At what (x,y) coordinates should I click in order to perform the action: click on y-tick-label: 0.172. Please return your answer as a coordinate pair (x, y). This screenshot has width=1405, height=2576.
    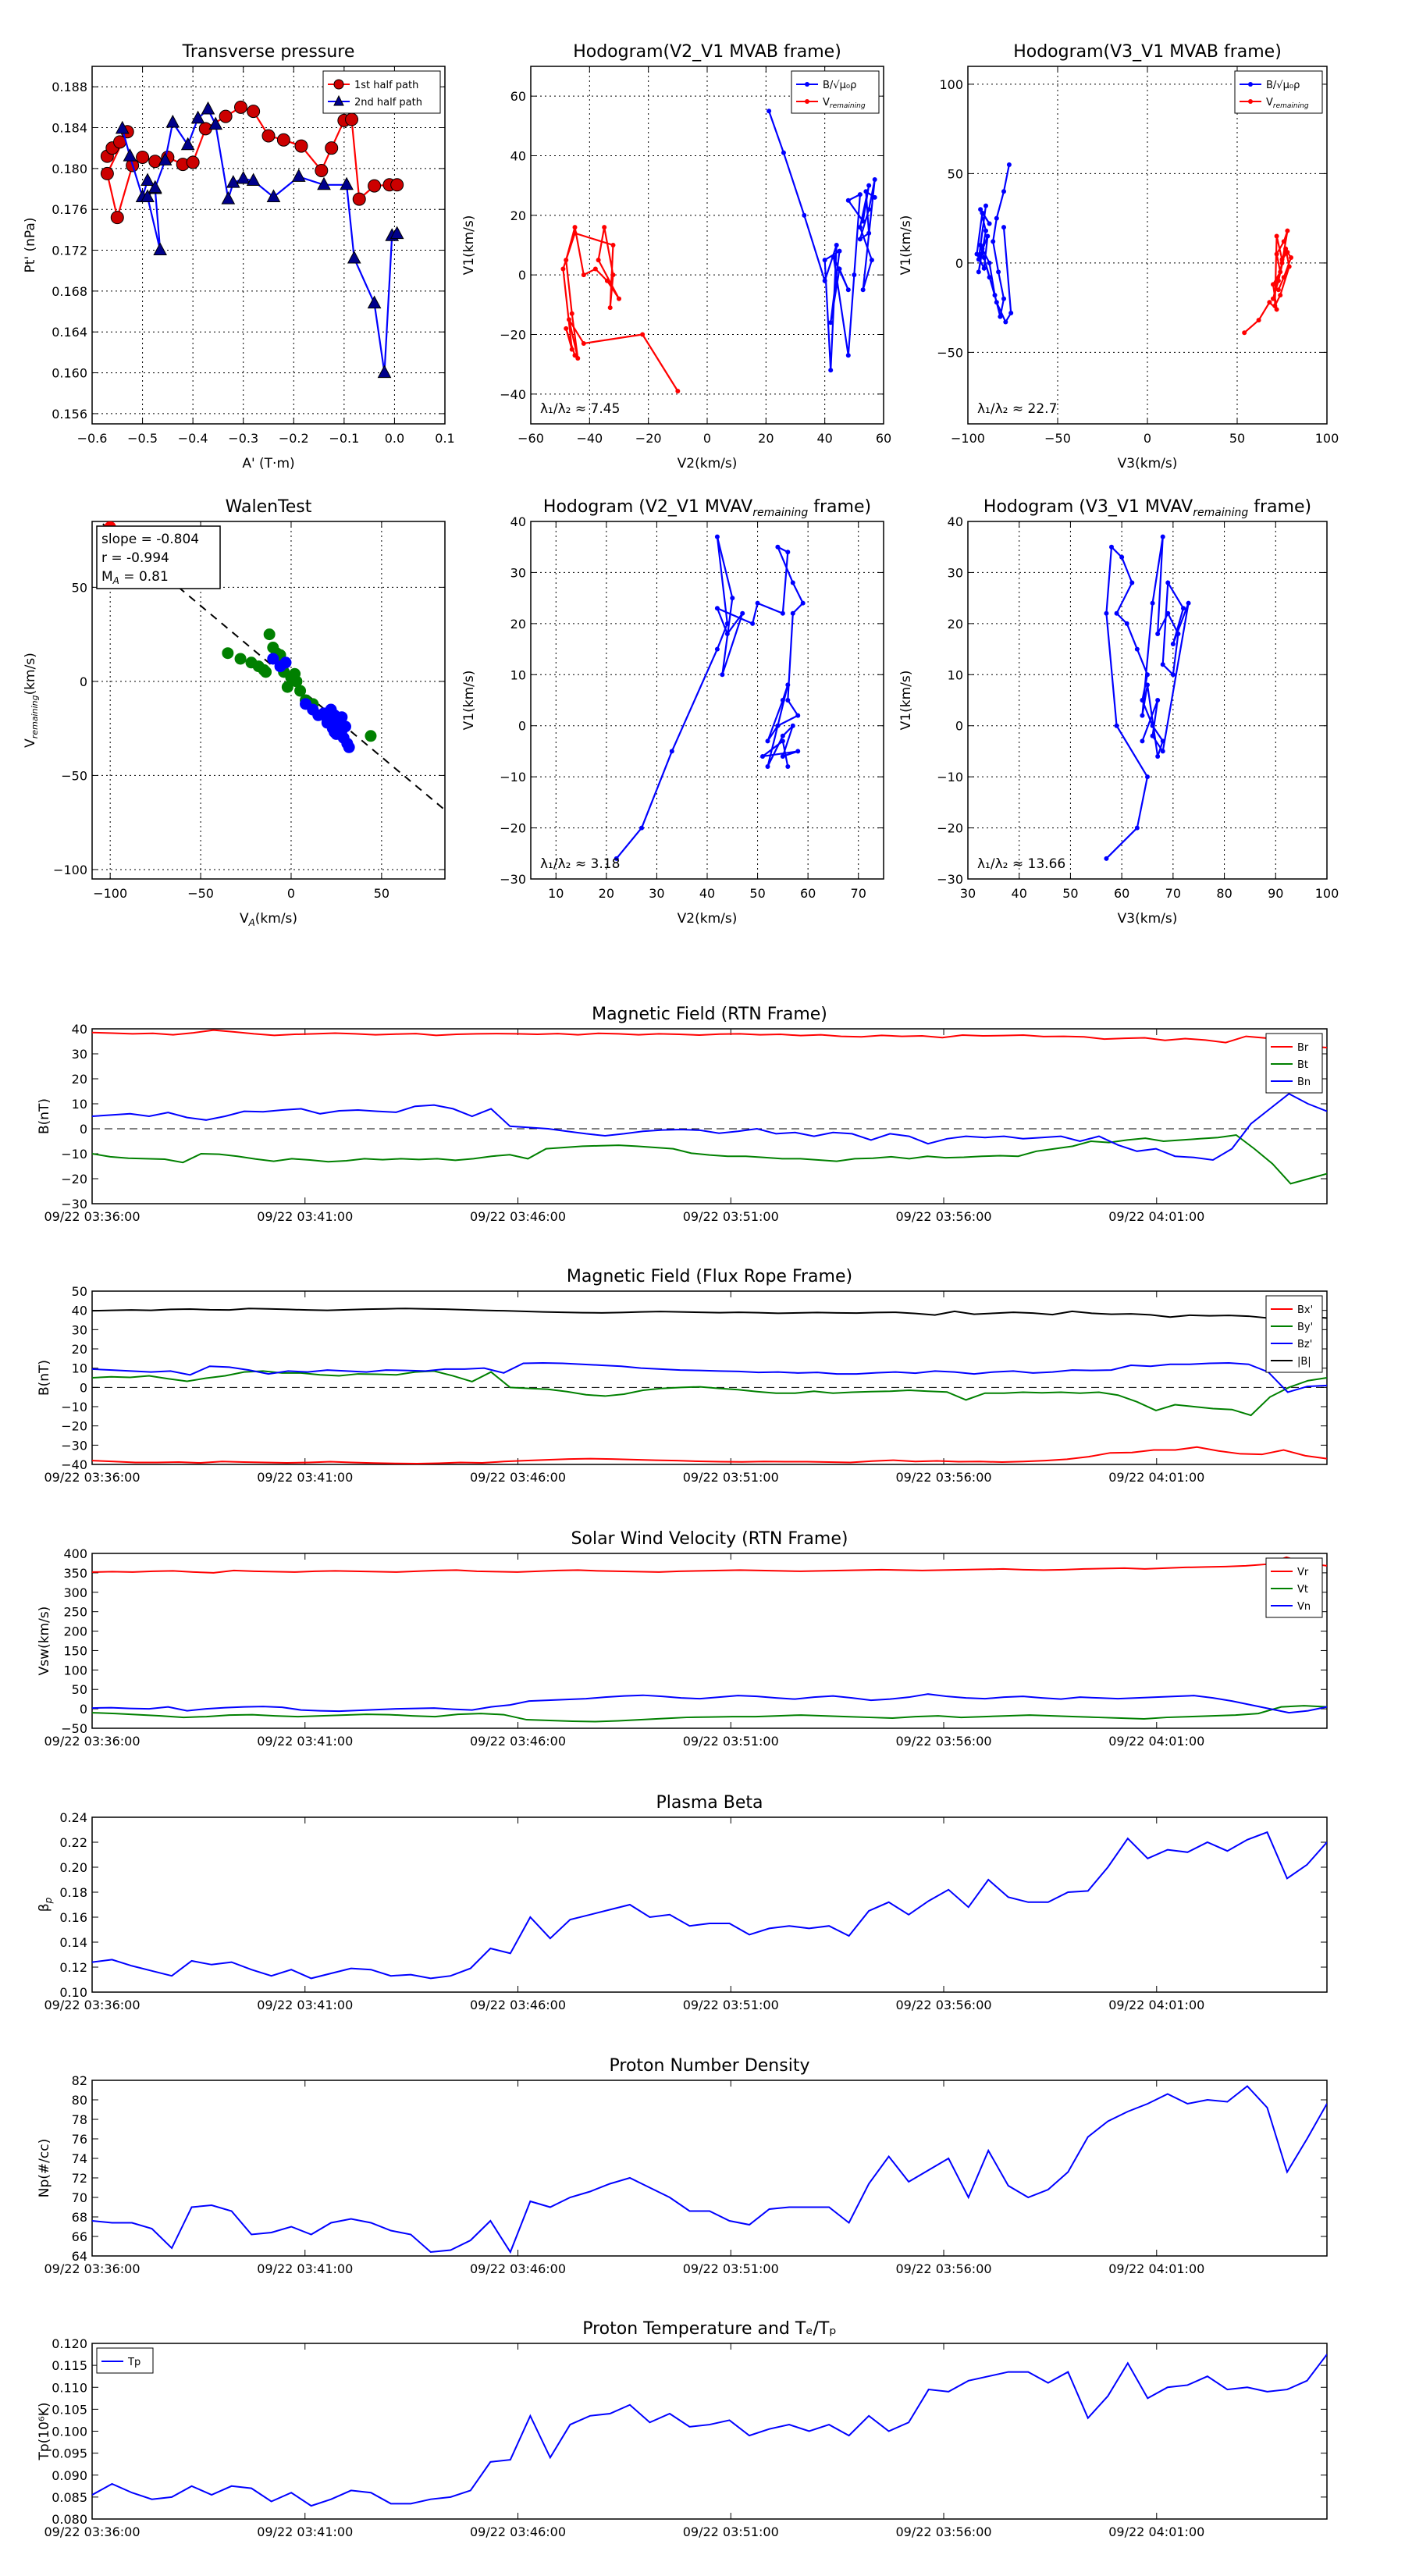
    Looking at the image, I should click on (69, 251).